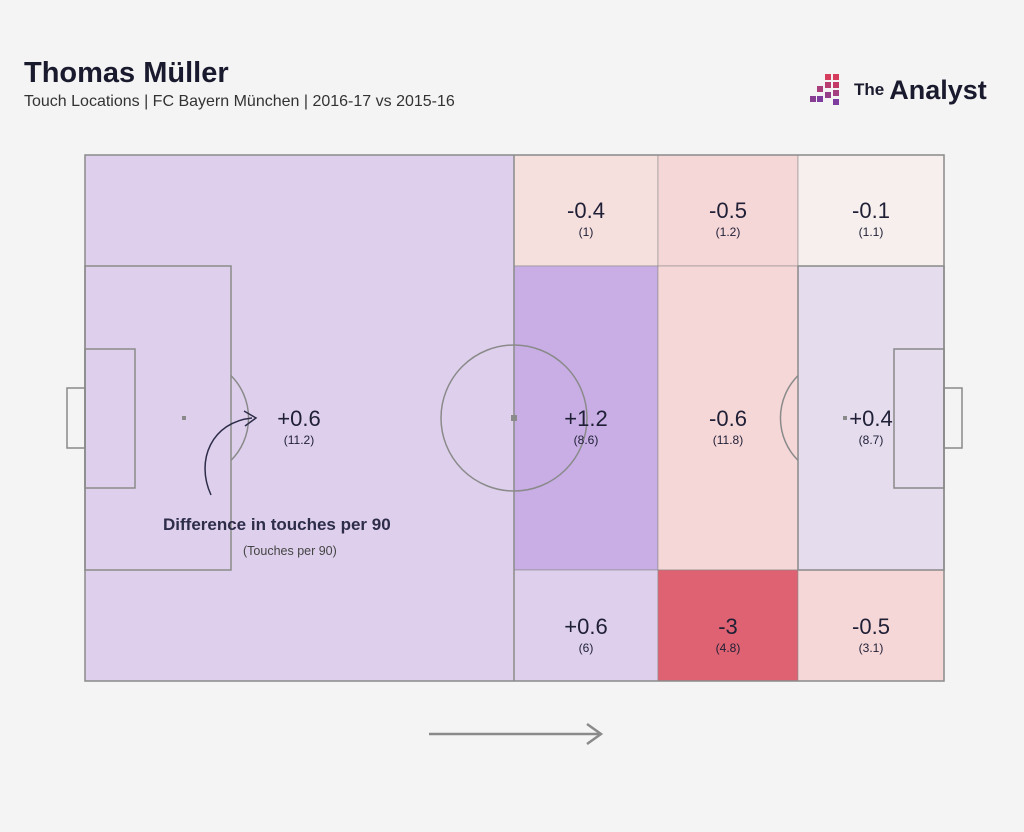  Describe the element at coordinates (871, 232) in the screenshot. I see `zone-touches-final-third-outer-left: (1.1)` at that location.